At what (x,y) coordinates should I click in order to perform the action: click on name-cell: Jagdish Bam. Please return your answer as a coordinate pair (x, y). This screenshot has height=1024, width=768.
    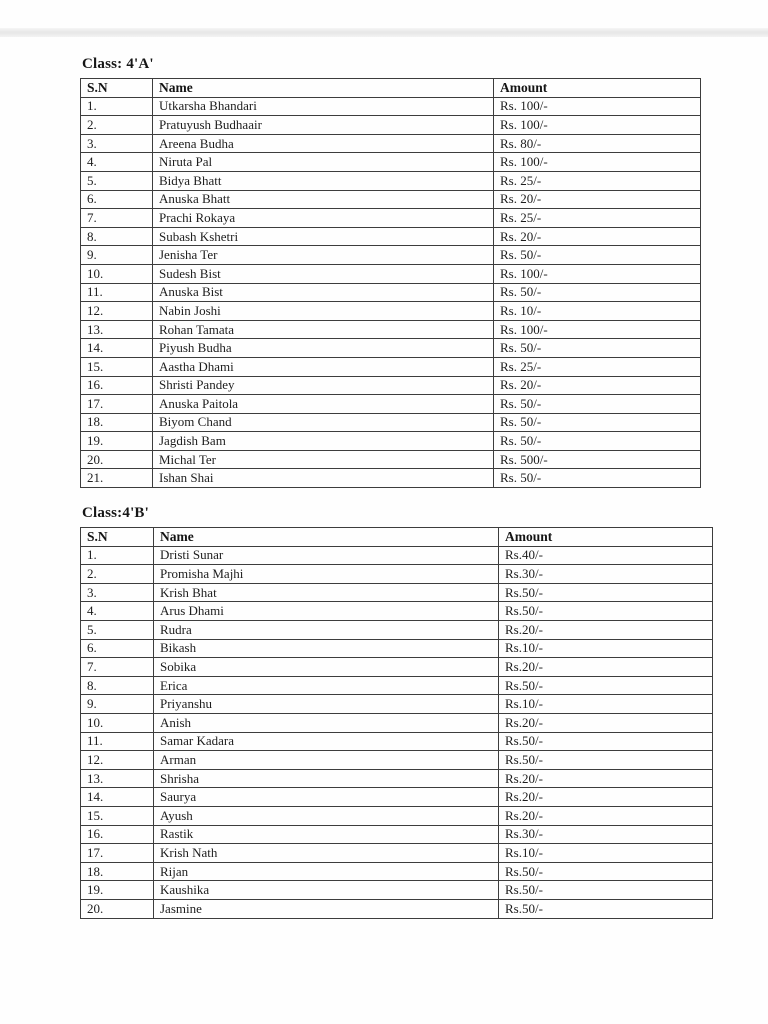
    Looking at the image, I should click on (323, 441).